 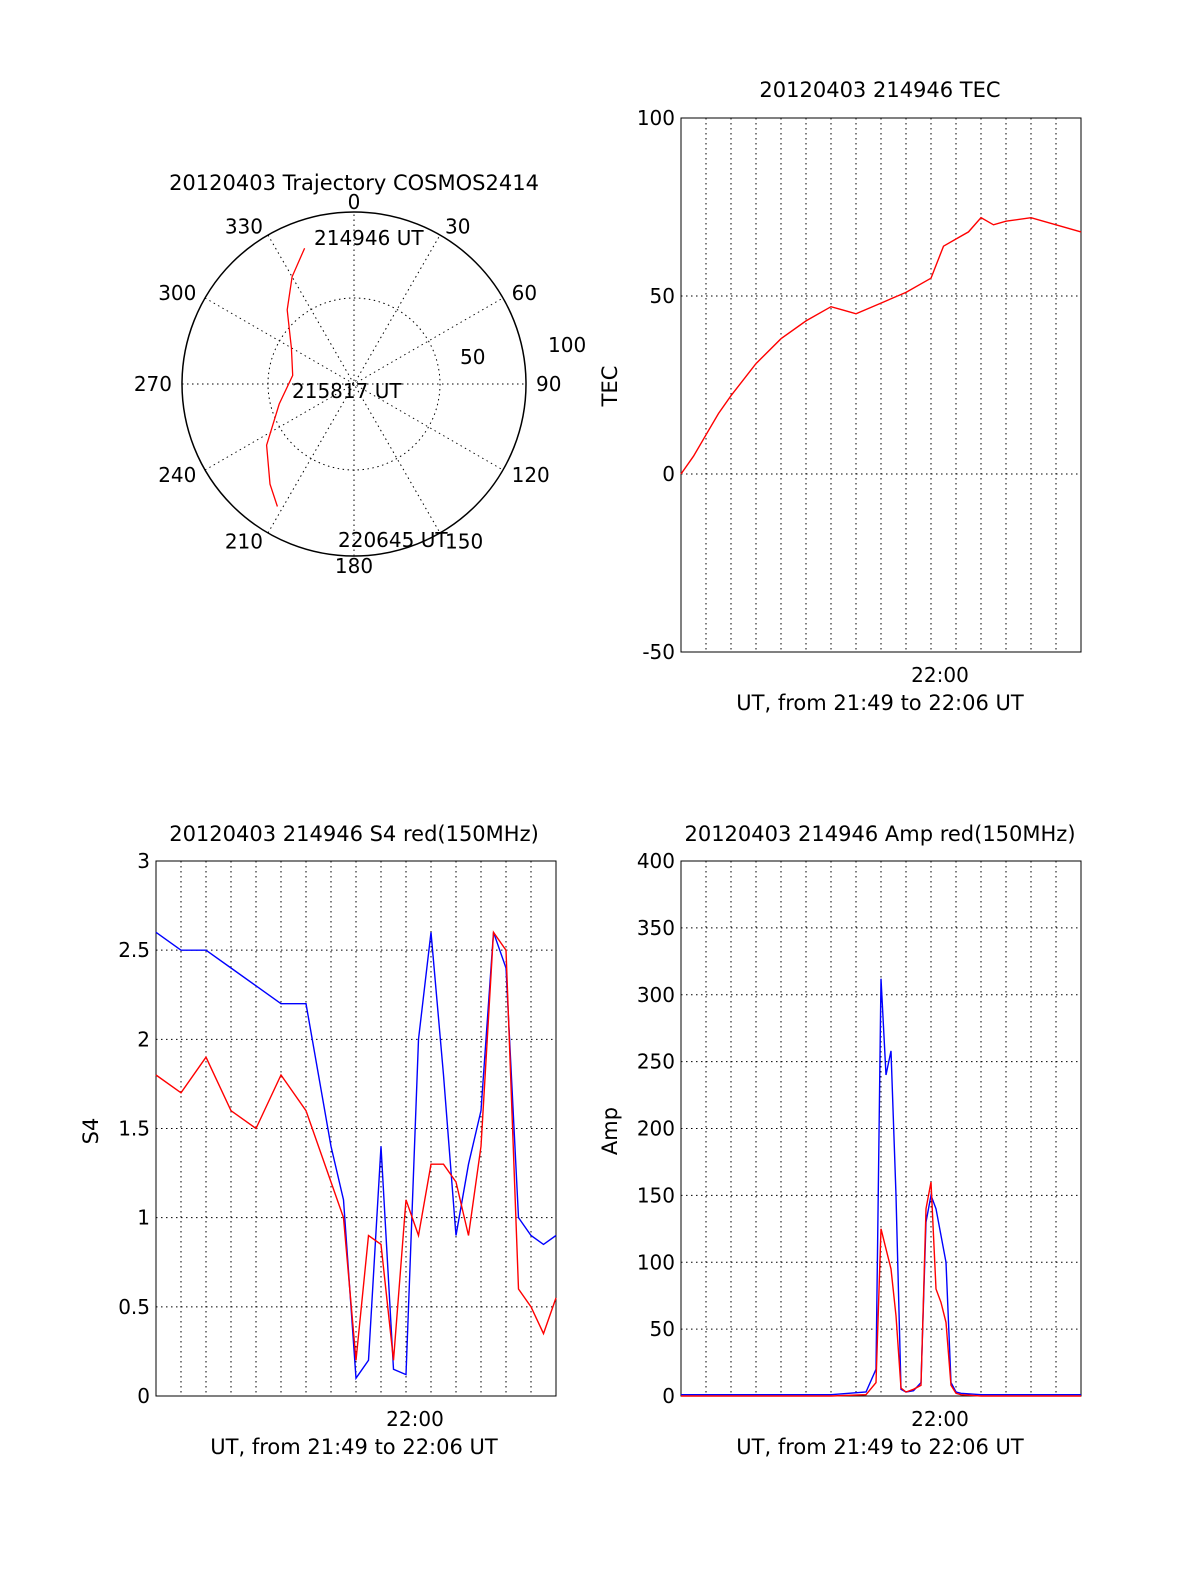 I want to click on amp-y-tick-labels: 400 350 300 250 200 150 100 50 0, so click(x=656, y=1128).